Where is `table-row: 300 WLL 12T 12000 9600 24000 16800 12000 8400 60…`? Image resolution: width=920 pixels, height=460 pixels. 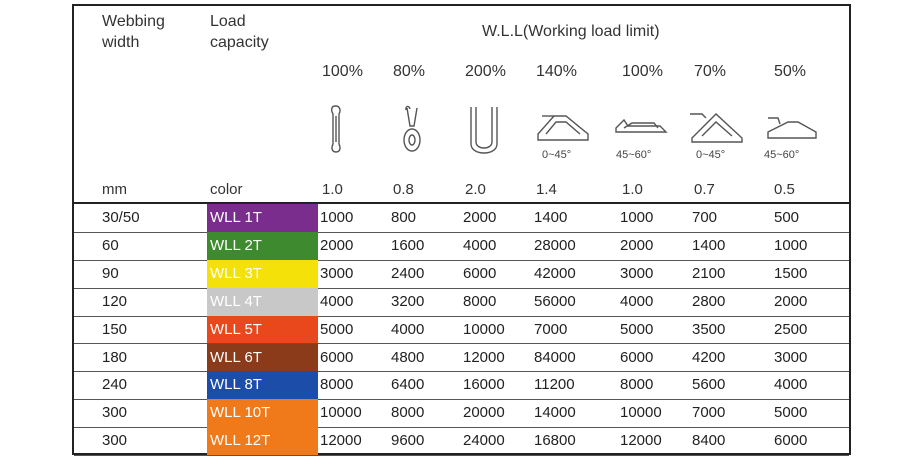
table-row: 300 WLL 12T 12000 9600 24000 16800 12000 8400 60… is located at coordinates (461, 442).